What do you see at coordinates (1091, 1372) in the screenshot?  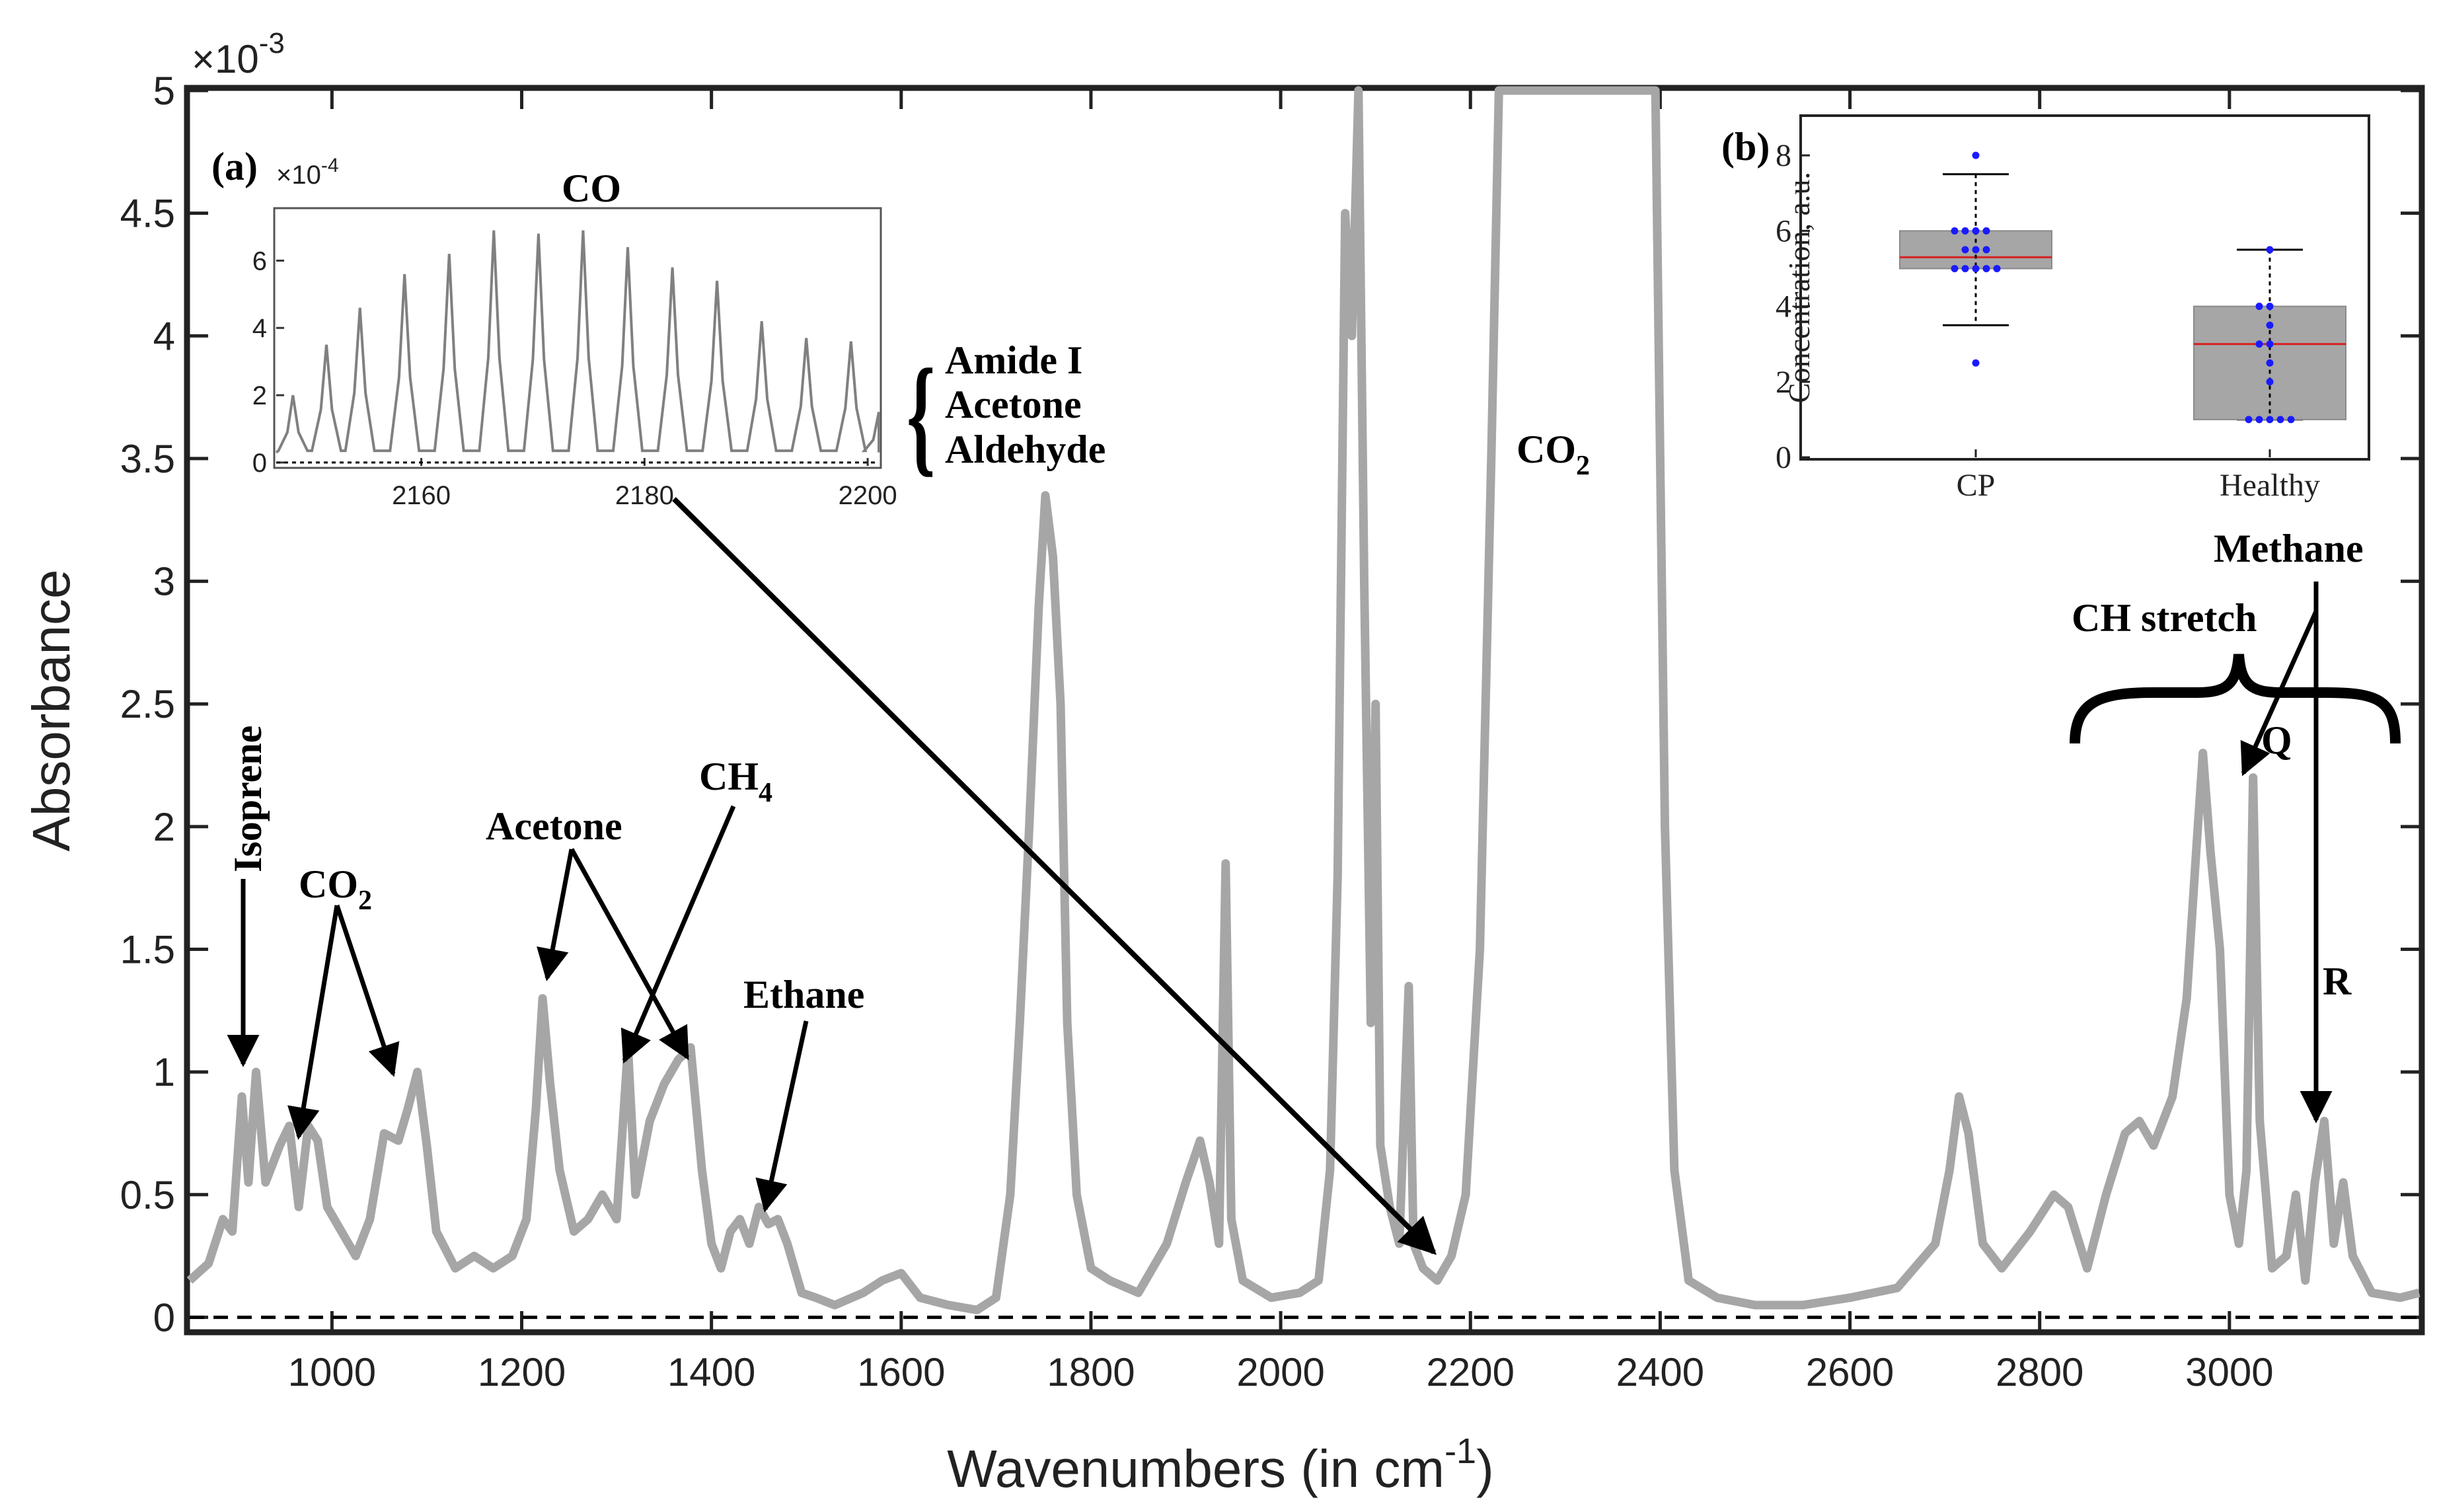 I see `x-tick-label: 1800` at bounding box center [1091, 1372].